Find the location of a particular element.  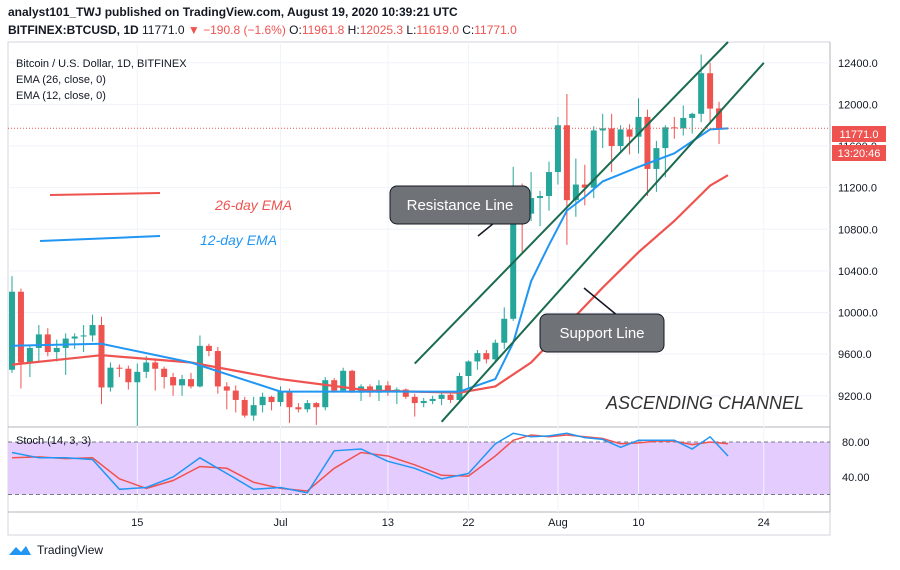

price-tick-label: 10000.0 is located at coordinates (858, 314).